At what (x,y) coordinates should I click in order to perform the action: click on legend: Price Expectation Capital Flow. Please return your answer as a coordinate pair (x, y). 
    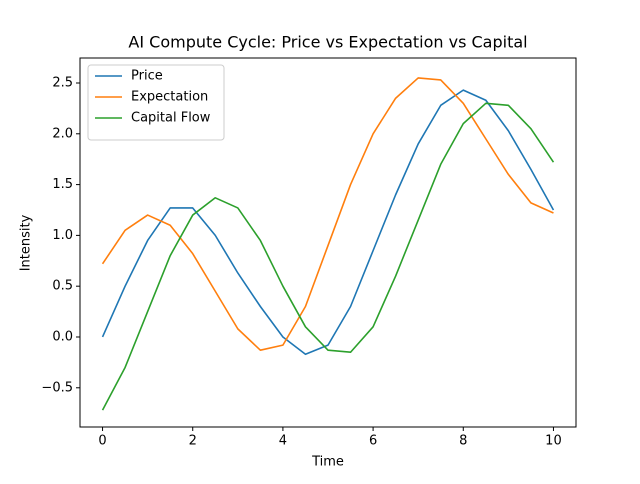
    Looking at the image, I should click on (156, 102).